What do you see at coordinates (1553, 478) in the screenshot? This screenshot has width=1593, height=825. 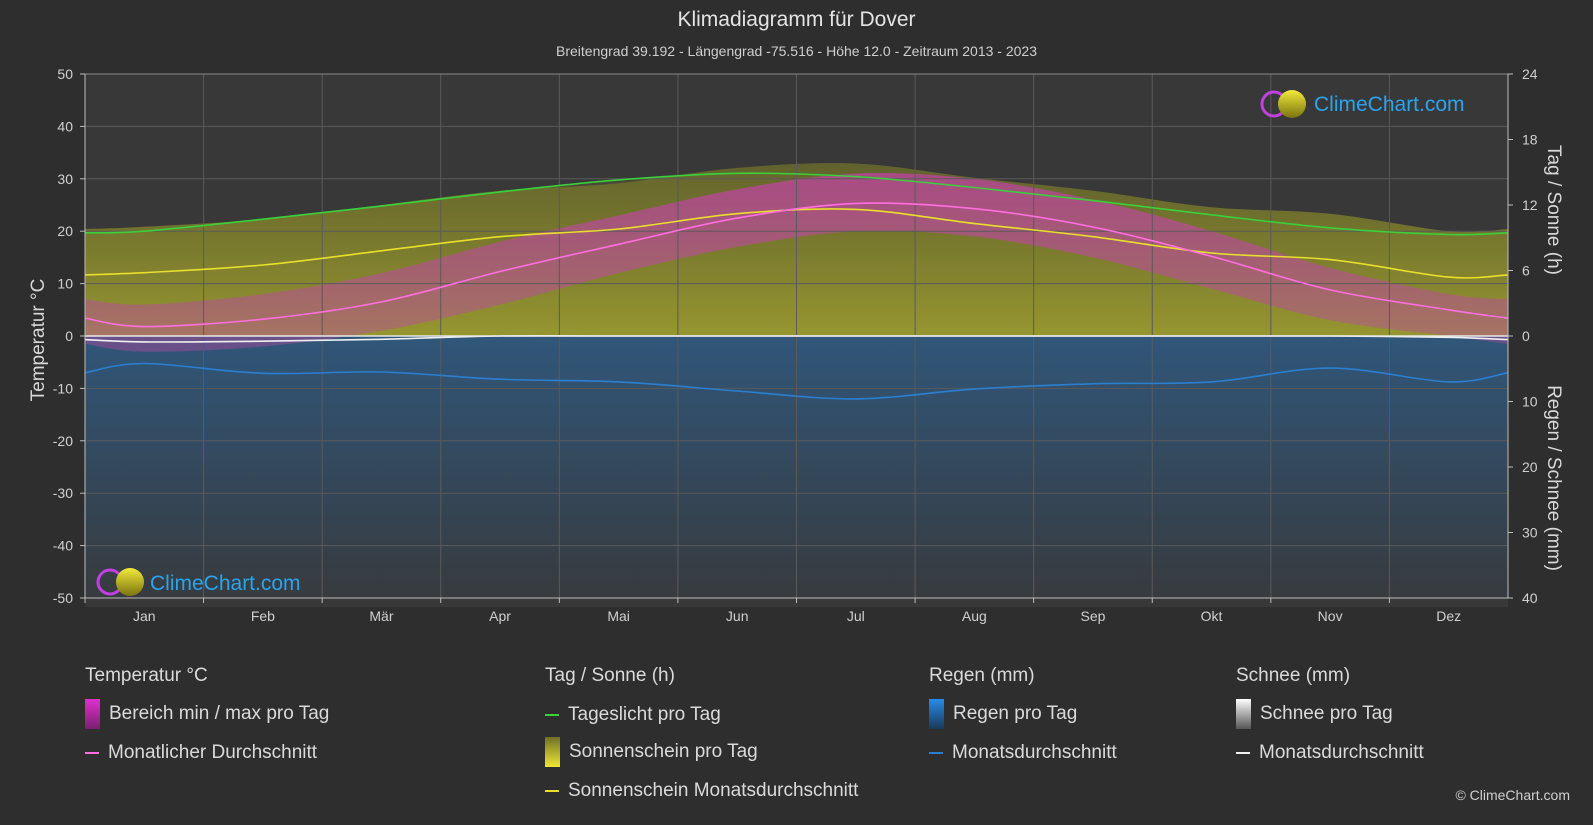 I see `y-axis-right-bottom-label: Regen / Schnee (mm)` at bounding box center [1553, 478].